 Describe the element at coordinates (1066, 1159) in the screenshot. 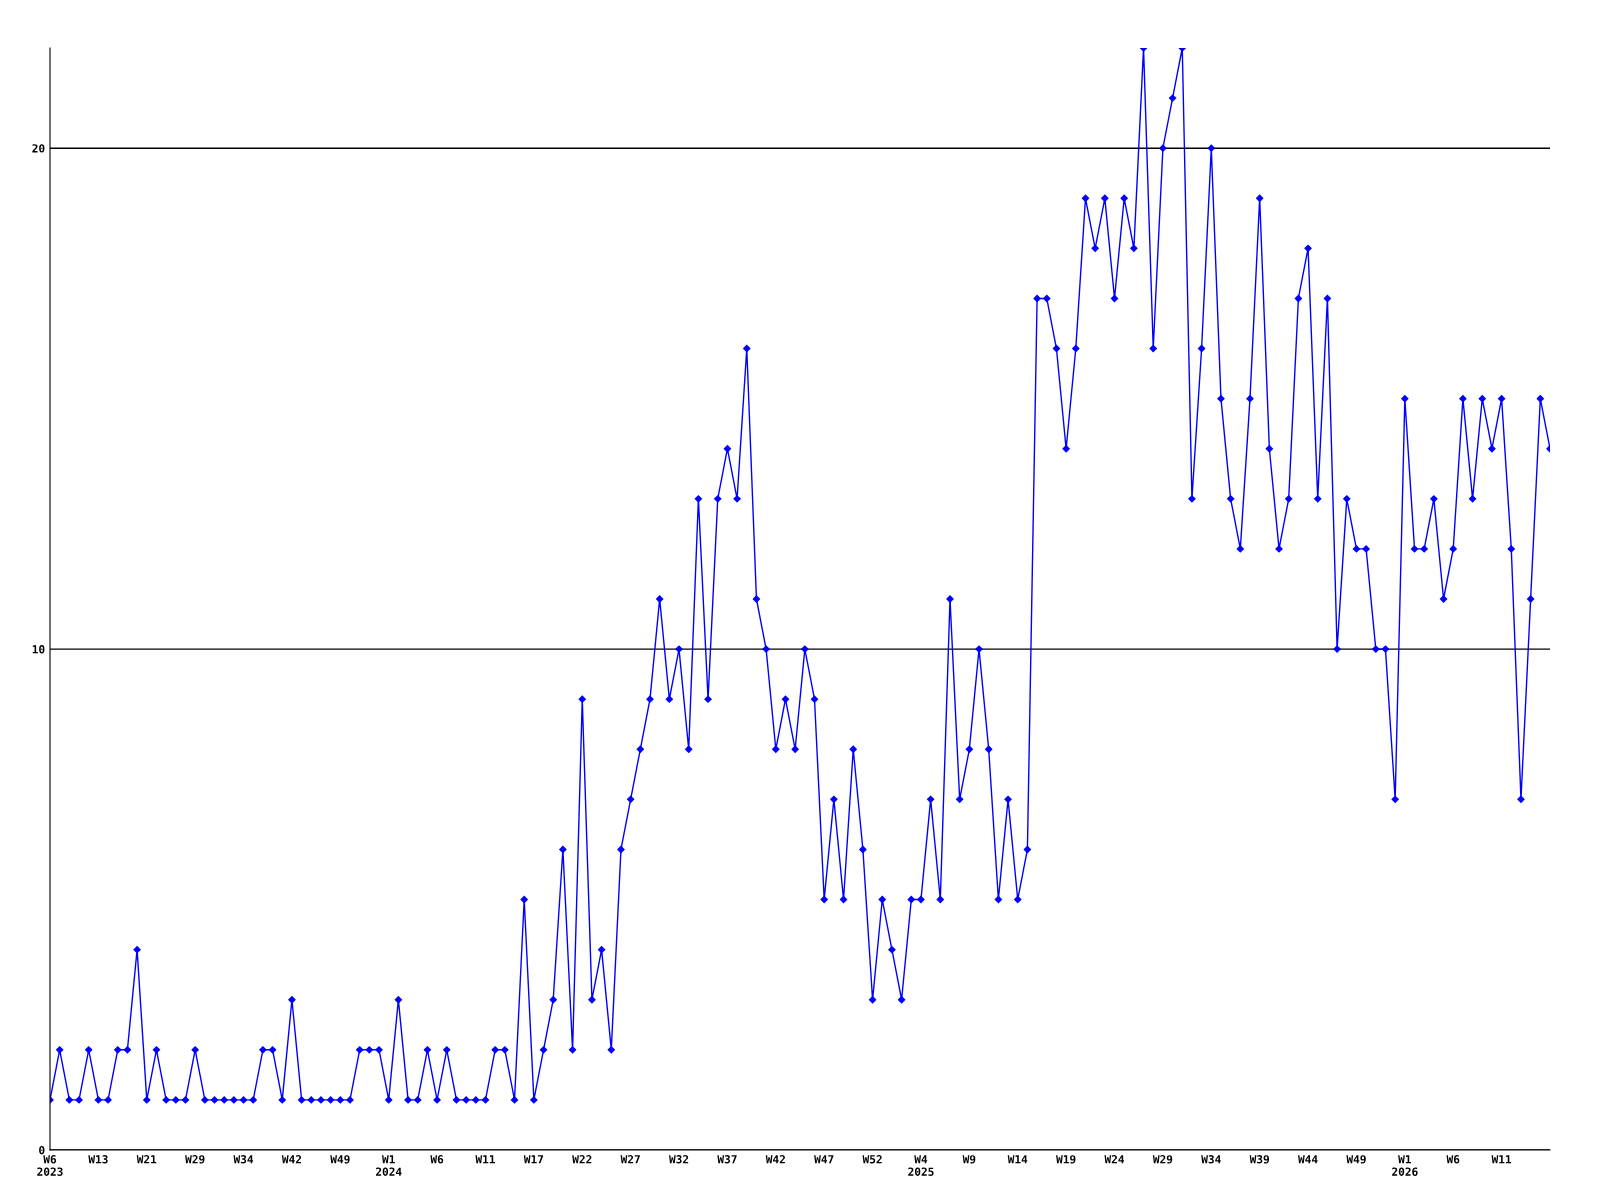

I see `x-tick-label: W19` at that location.